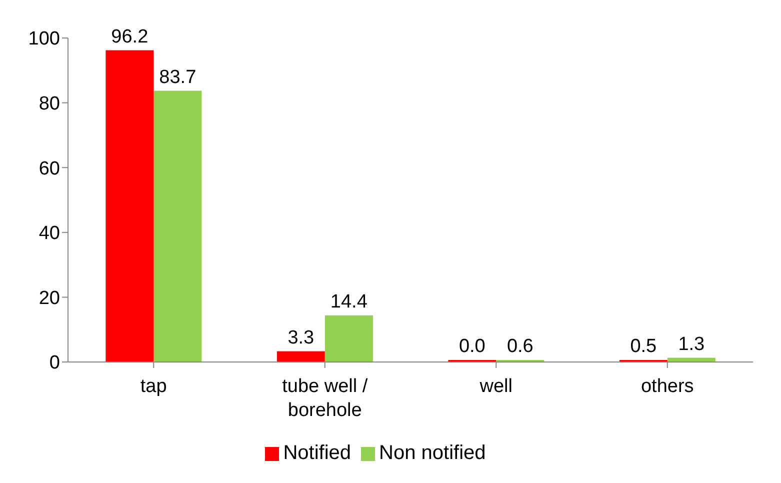  I want to click on data-label: 0.5, so click(643, 346).